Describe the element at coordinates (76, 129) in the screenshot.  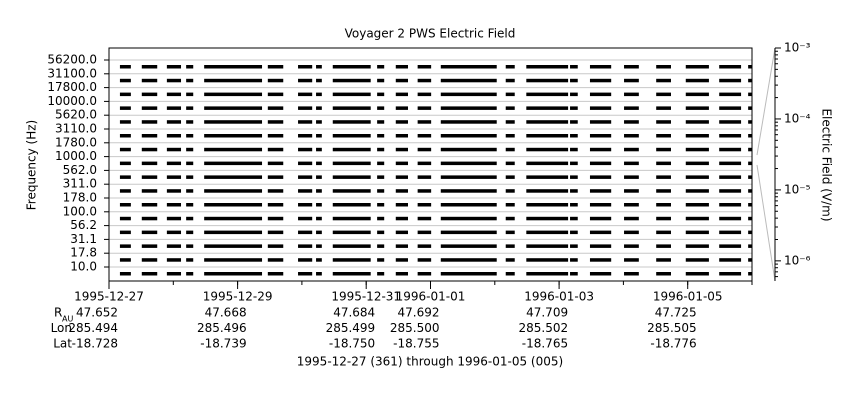
I see `y-tick-label: 3110.0` at that location.